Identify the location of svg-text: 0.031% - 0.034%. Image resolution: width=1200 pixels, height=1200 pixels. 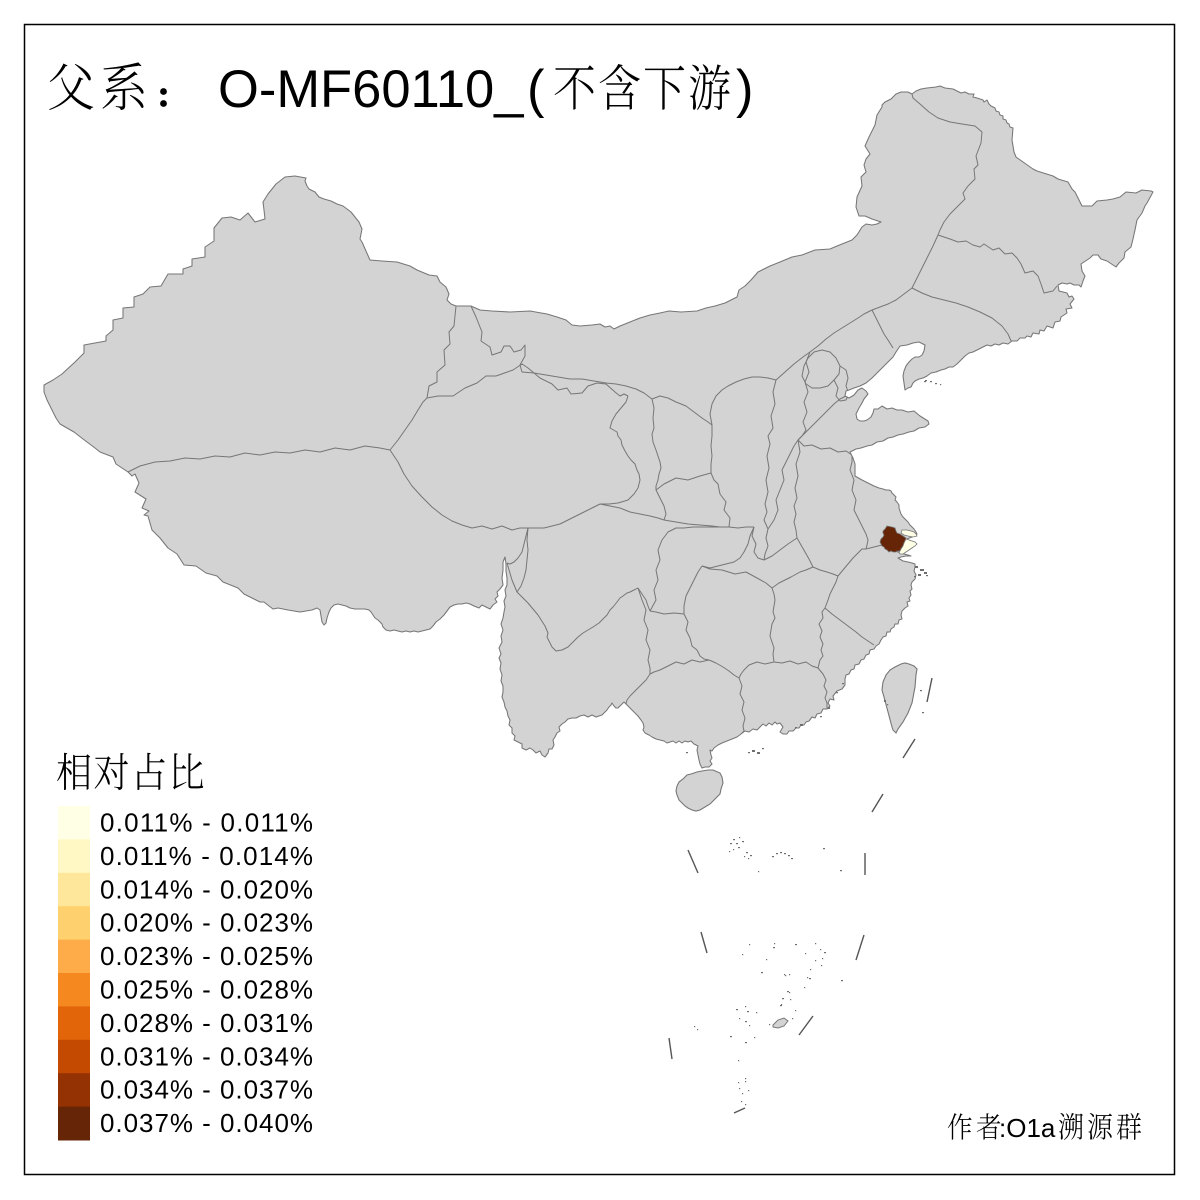
(206, 1056).